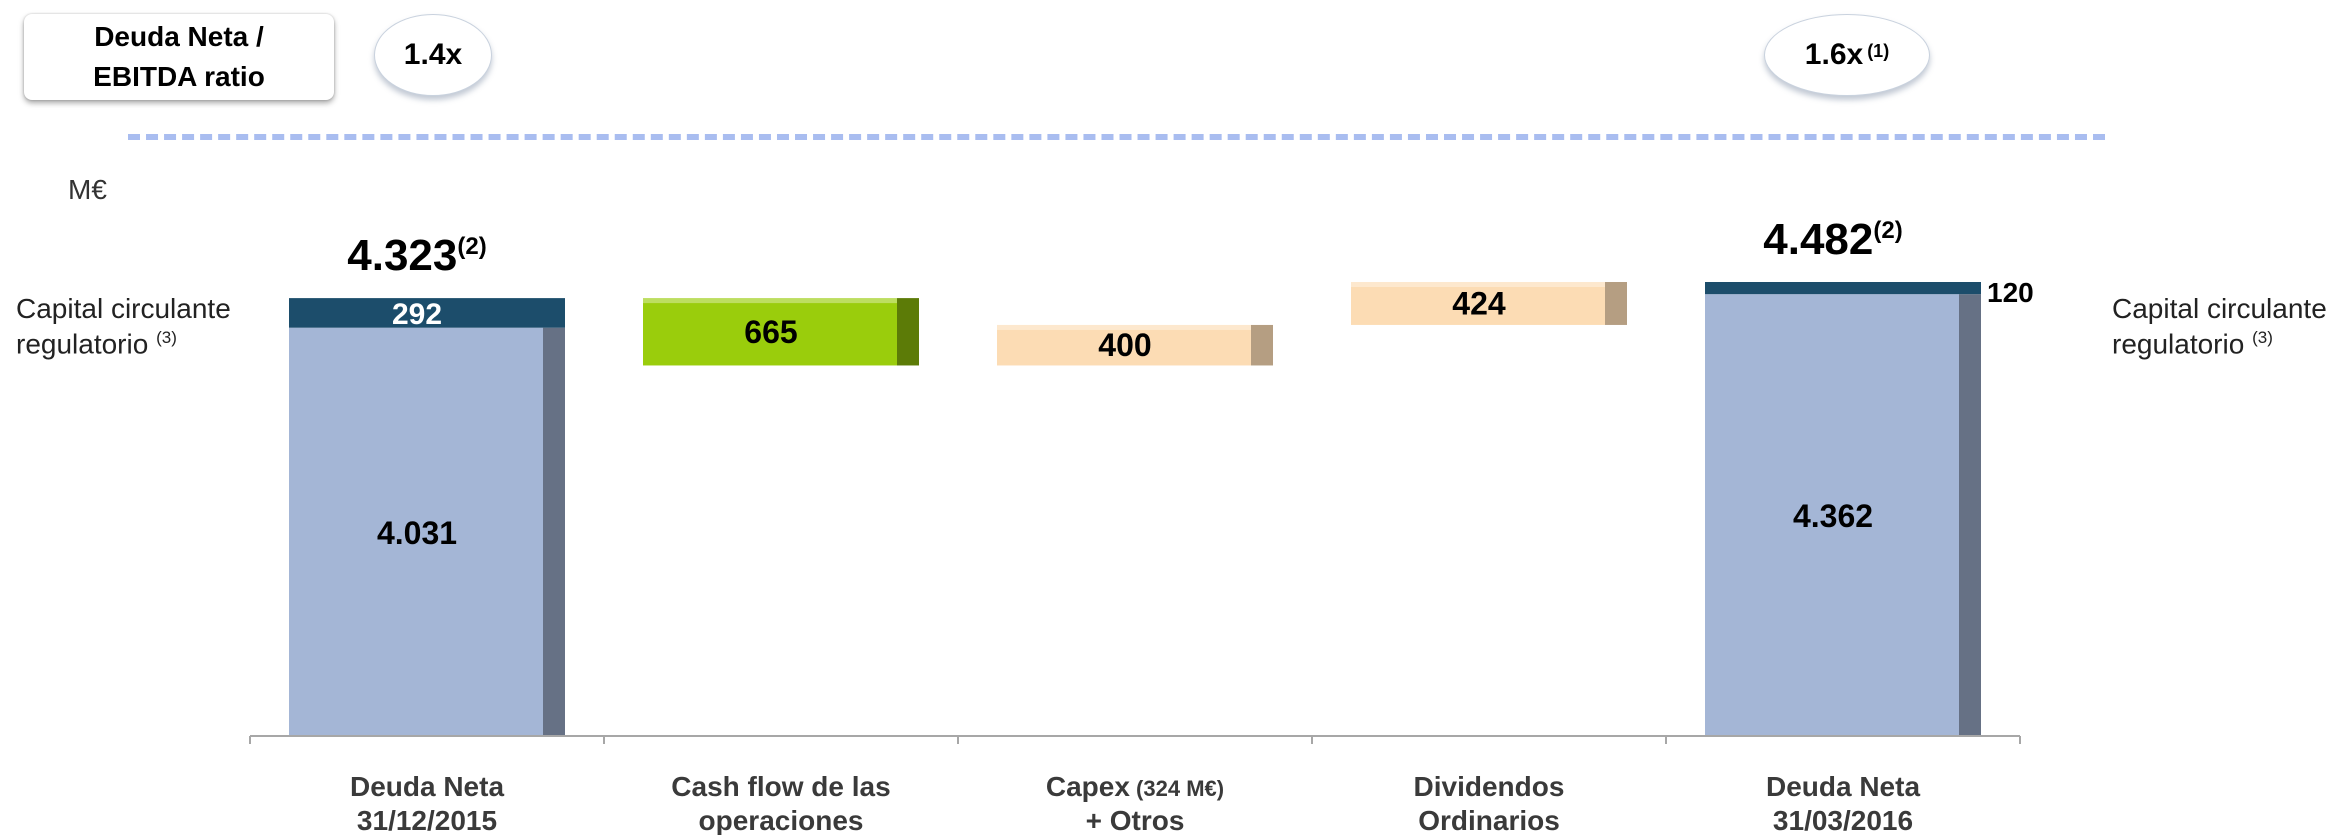 This screenshot has width=2343, height=835. What do you see at coordinates (416, 255) in the screenshot?
I see `bar-total-value-label: 4.323(2)` at bounding box center [416, 255].